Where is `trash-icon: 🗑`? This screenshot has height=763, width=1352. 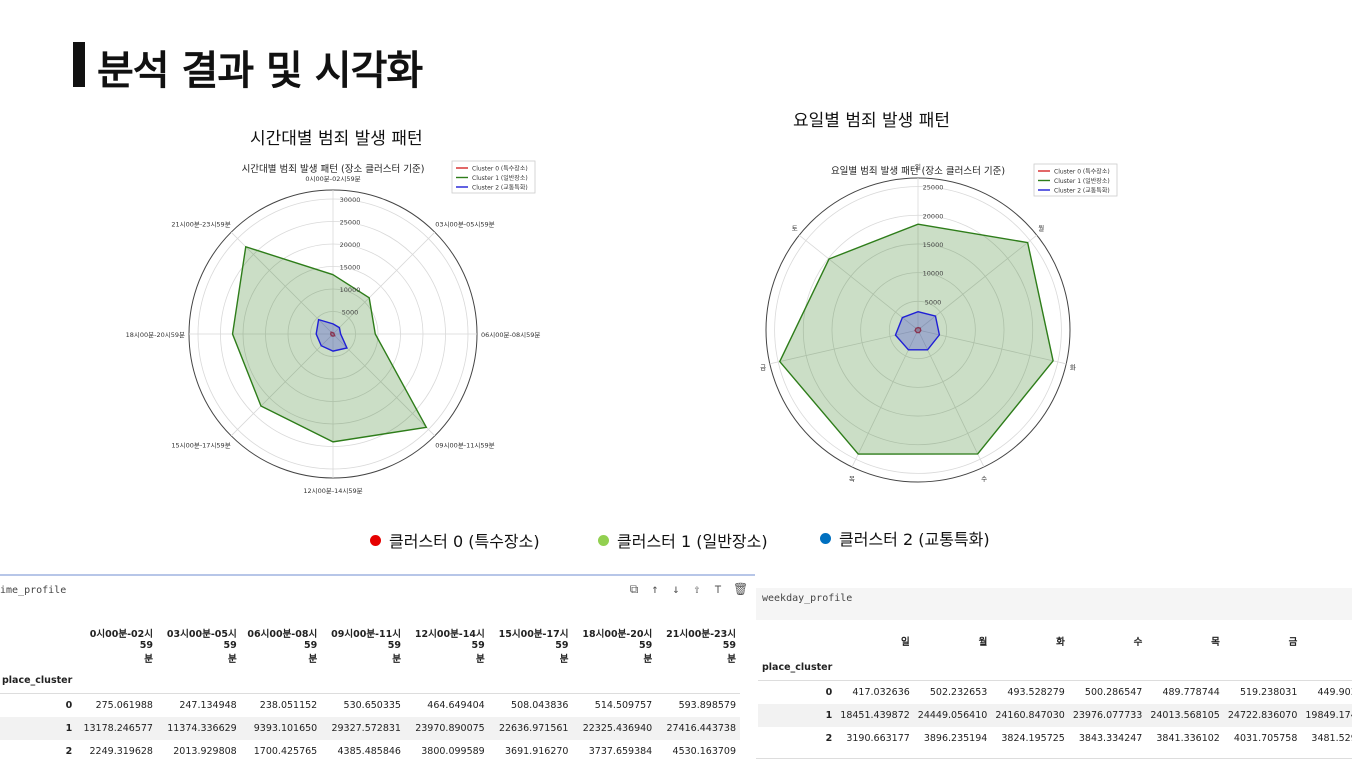
trash-icon: 🗑 is located at coordinates (741, 589).